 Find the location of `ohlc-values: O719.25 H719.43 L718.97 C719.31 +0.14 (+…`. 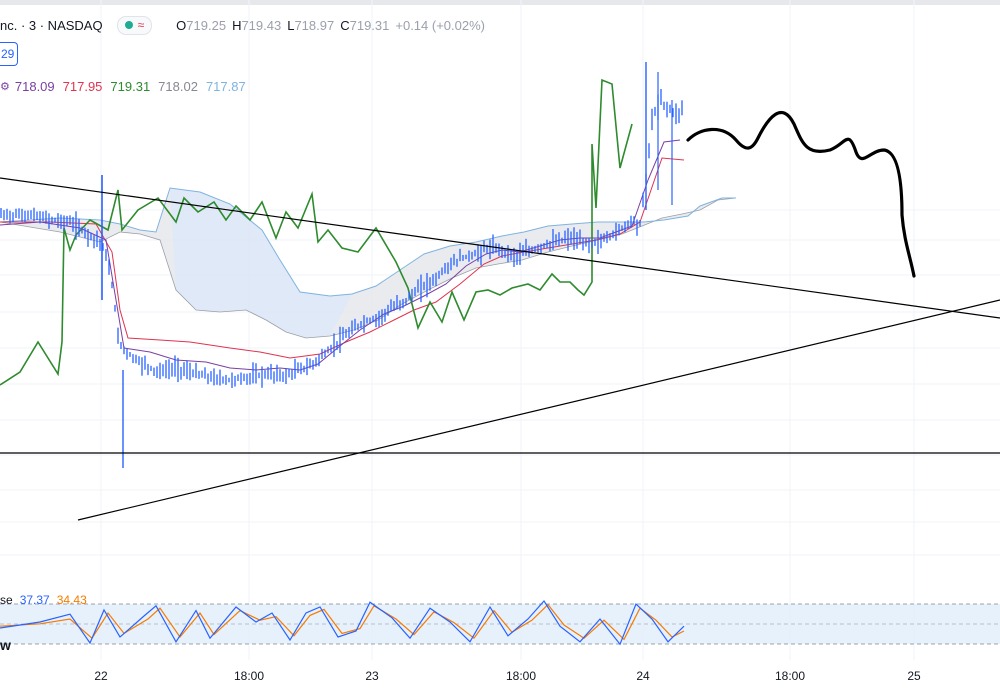

ohlc-values: O719.25 H719.43 L718.97 C719.31 +0.14 (+… is located at coordinates (330, 25).